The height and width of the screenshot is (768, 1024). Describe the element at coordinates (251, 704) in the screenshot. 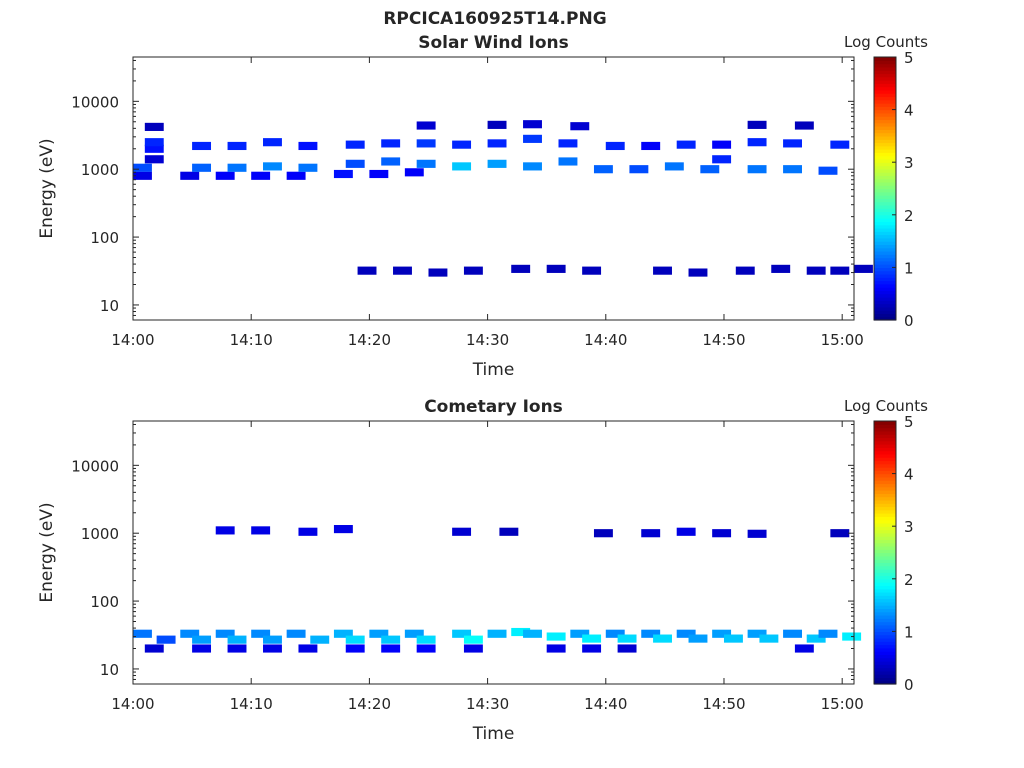

I see `x-tick-label: 14:10` at that location.